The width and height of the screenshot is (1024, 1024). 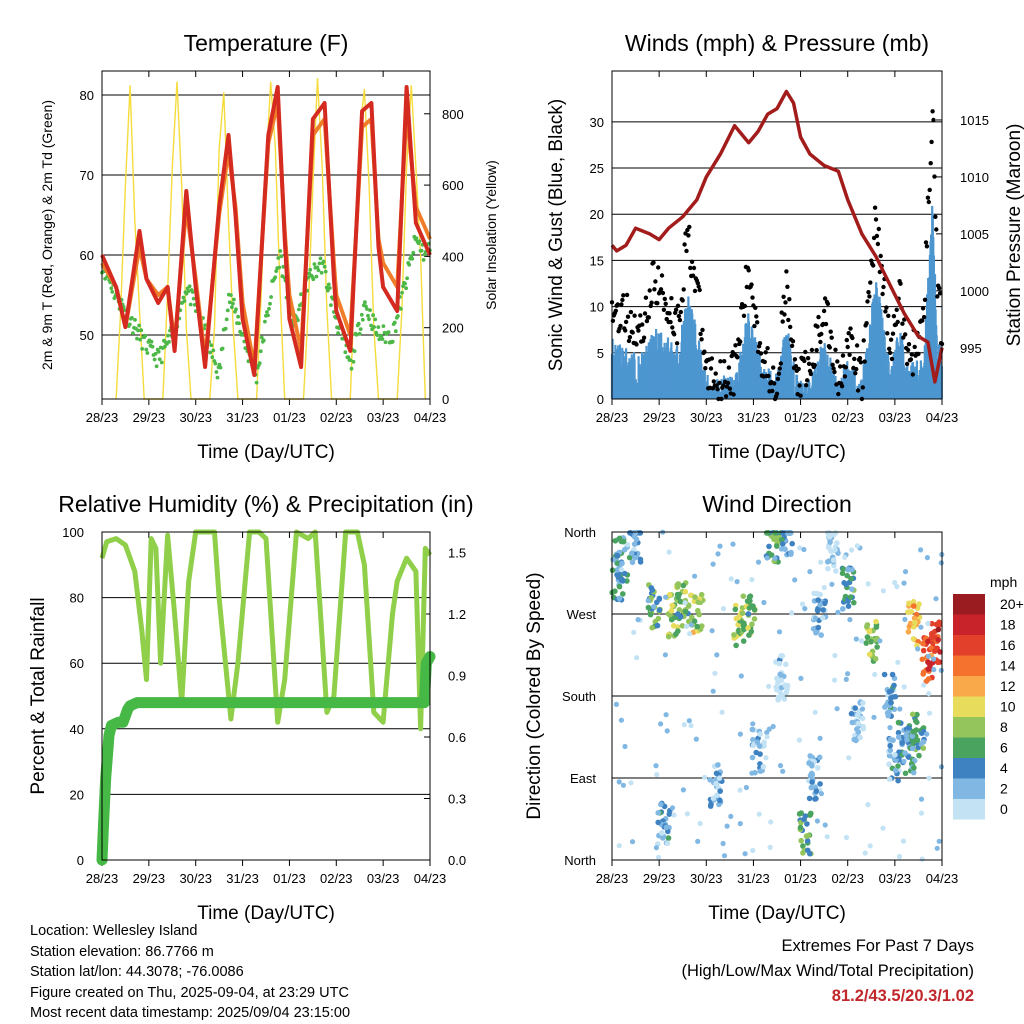 What do you see at coordinates (457, 860) in the screenshot?
I see `y2-tick-label: 0.0` at bounding box center [457, 860].